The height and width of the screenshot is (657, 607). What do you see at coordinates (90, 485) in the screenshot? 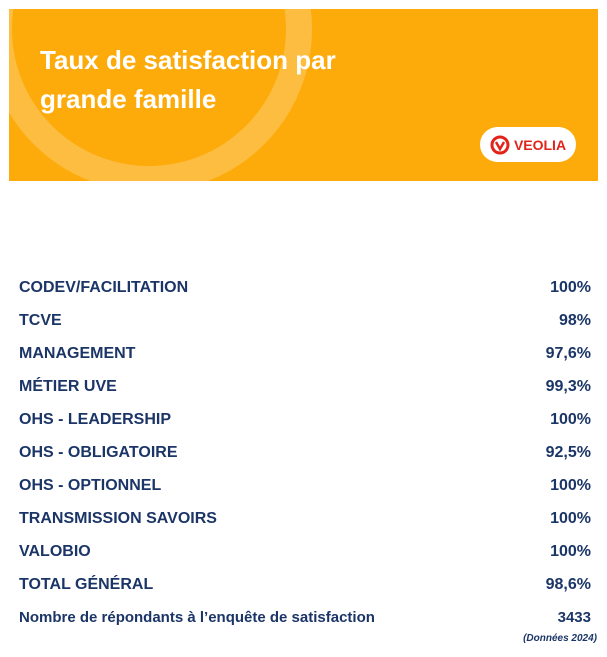
I see `row-label: OHS - OPTIONNEL` at bounding box center [90, 485].